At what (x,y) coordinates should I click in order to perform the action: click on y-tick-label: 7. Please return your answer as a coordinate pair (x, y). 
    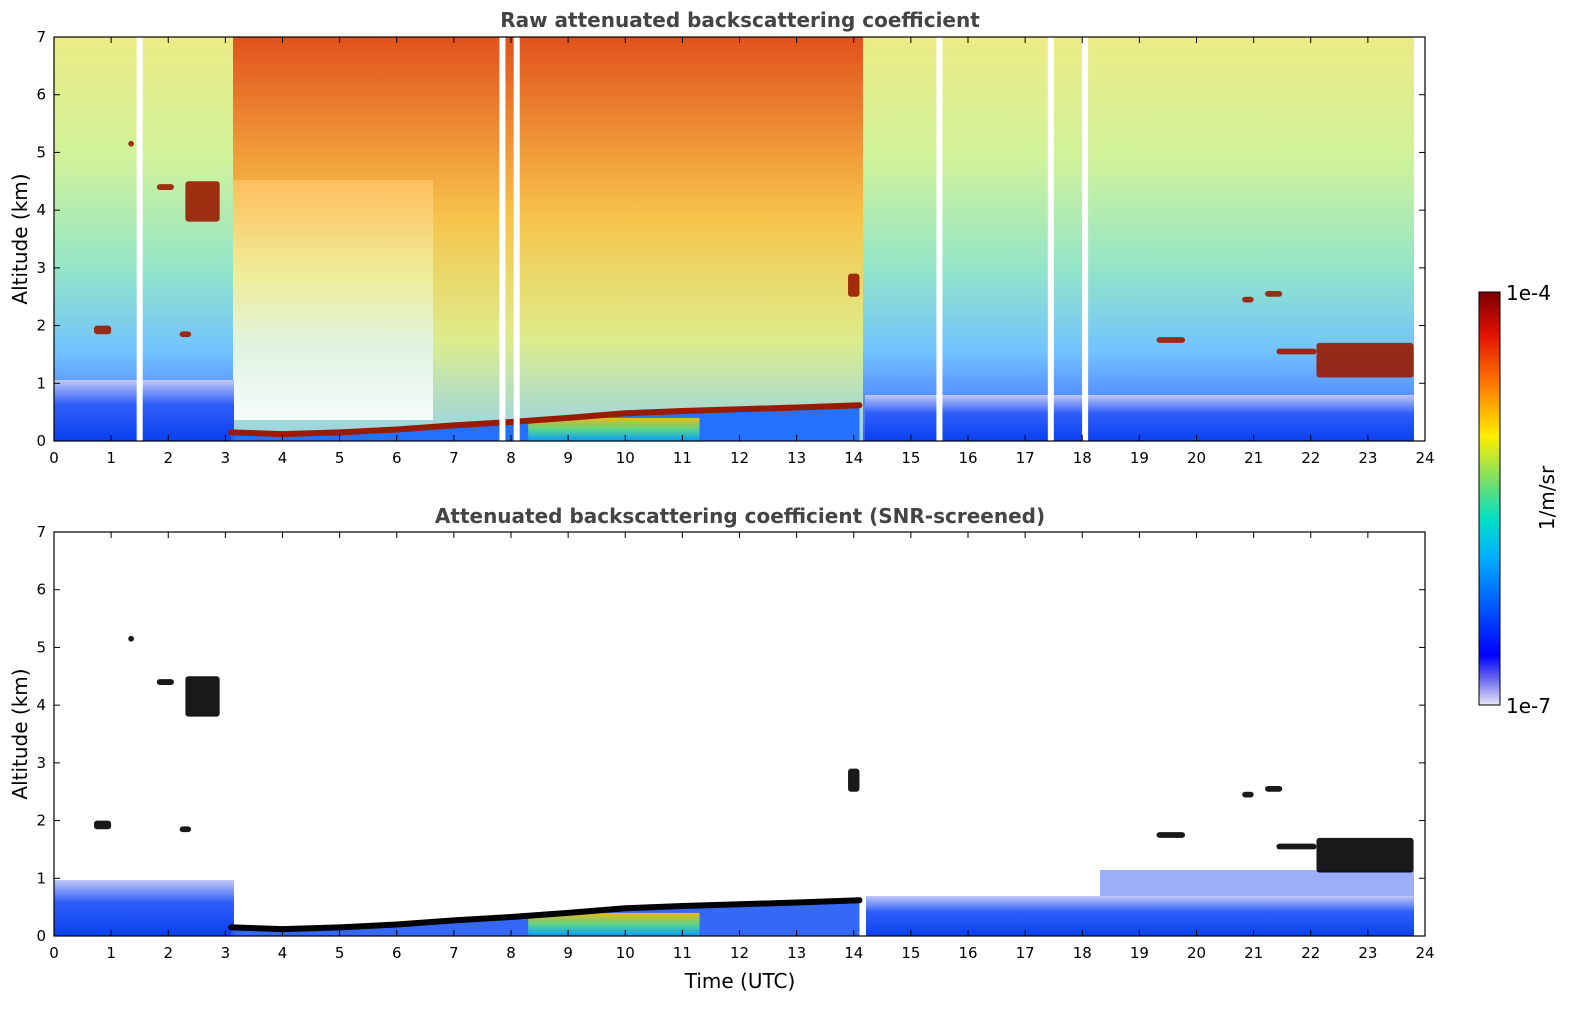
    Looking at the image, I should click on (41, 37).